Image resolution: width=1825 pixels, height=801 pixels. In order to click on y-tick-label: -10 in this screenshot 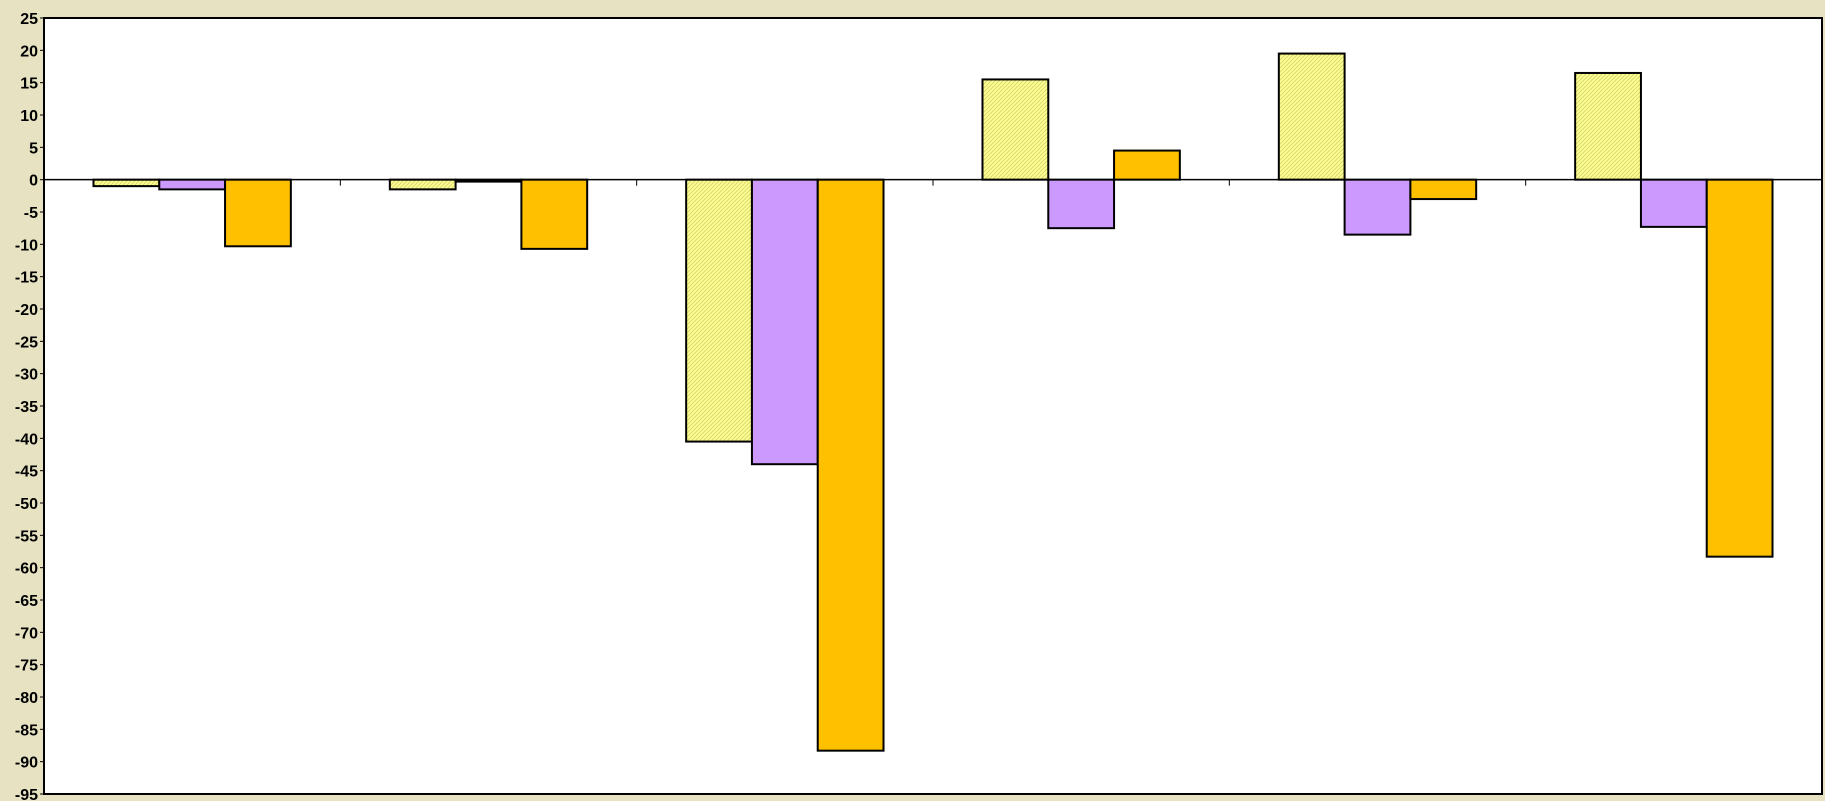, I will do `click(26, 245)`.